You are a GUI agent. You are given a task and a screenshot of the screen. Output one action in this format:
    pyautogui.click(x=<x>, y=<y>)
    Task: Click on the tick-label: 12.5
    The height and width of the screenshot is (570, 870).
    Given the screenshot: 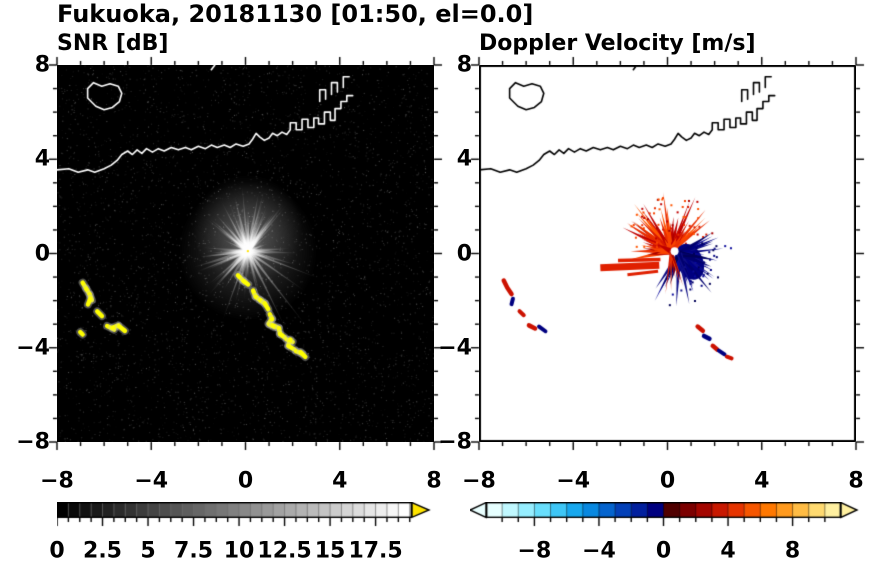 What is the action you would take?
    pyautogui.click(x=284, y=551)
    